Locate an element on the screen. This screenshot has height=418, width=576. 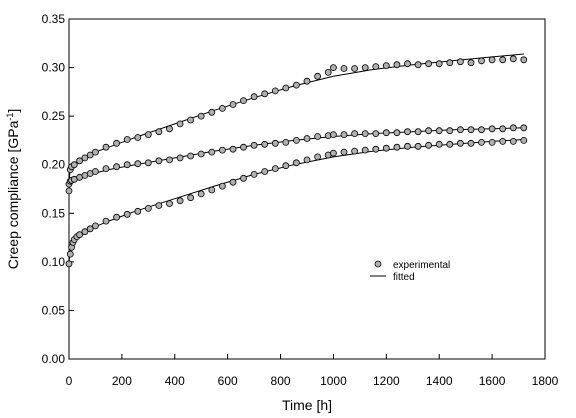
y-tick-label: 0.10 is located at coordinates (54, 262).